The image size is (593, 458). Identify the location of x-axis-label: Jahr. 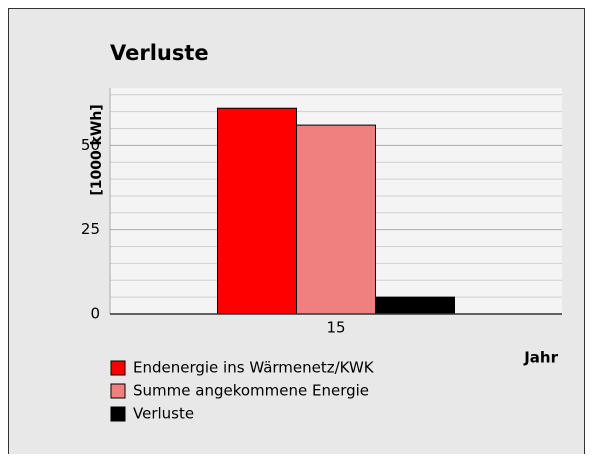
(540, 358).